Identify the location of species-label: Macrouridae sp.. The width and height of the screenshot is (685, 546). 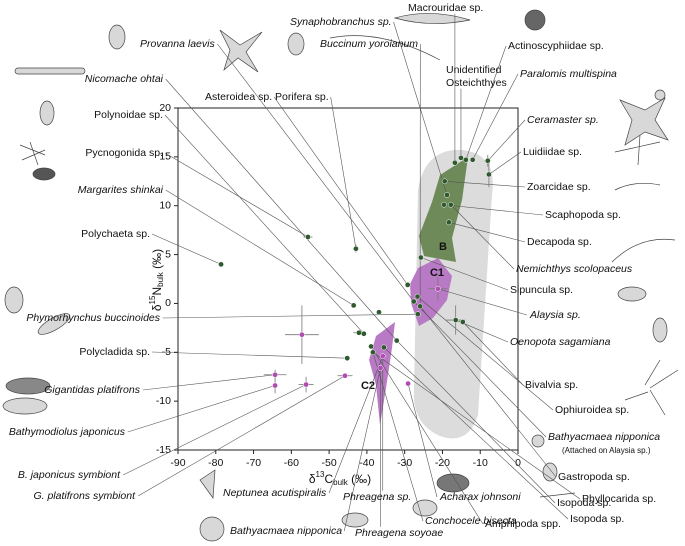
(445, 8).